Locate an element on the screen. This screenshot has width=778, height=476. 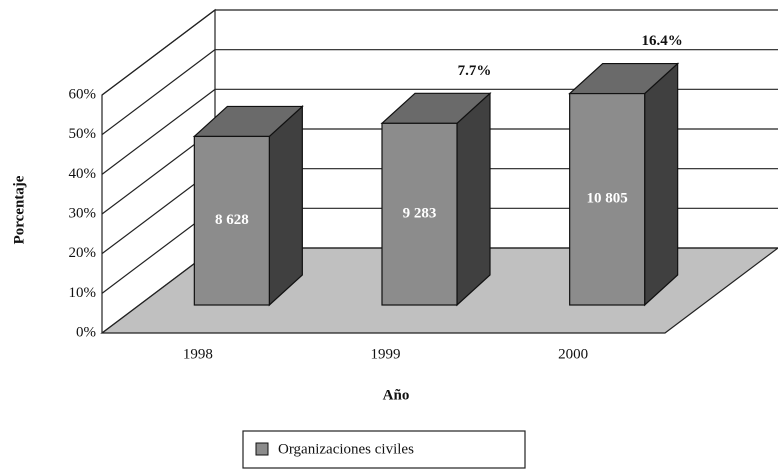
x-tick-label: 1999 is located at coordinates (386, 354).